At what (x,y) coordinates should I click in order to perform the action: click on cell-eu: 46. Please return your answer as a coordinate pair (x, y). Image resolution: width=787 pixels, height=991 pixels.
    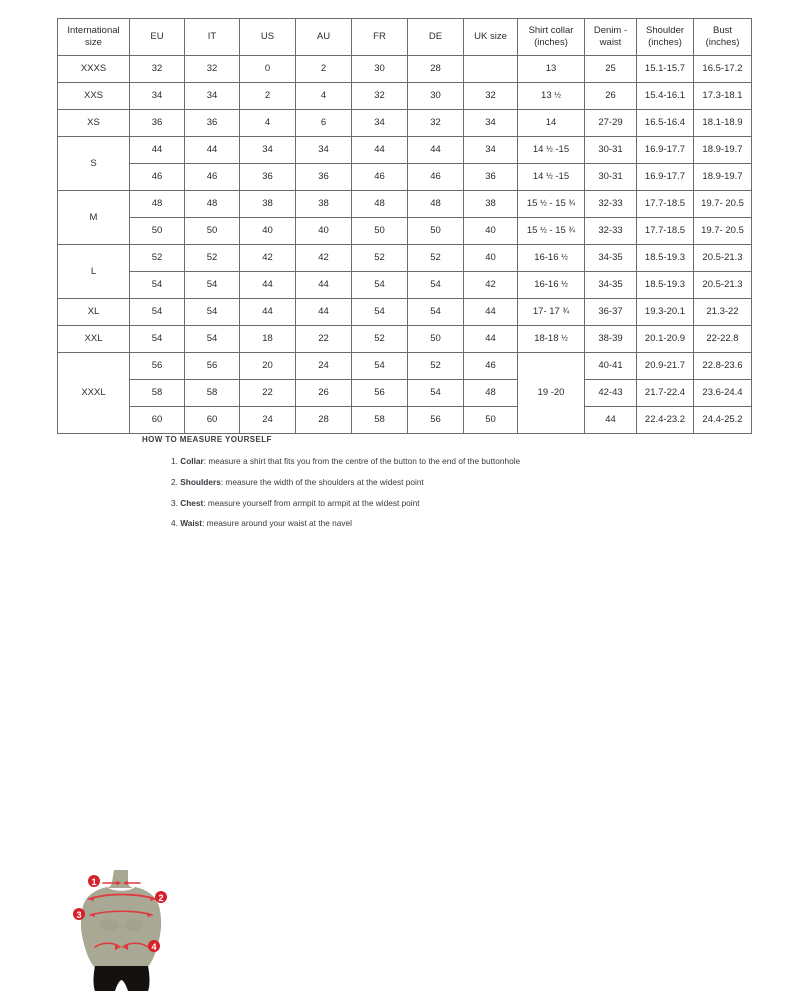
    Looking at the image, I should click on (157, 177).